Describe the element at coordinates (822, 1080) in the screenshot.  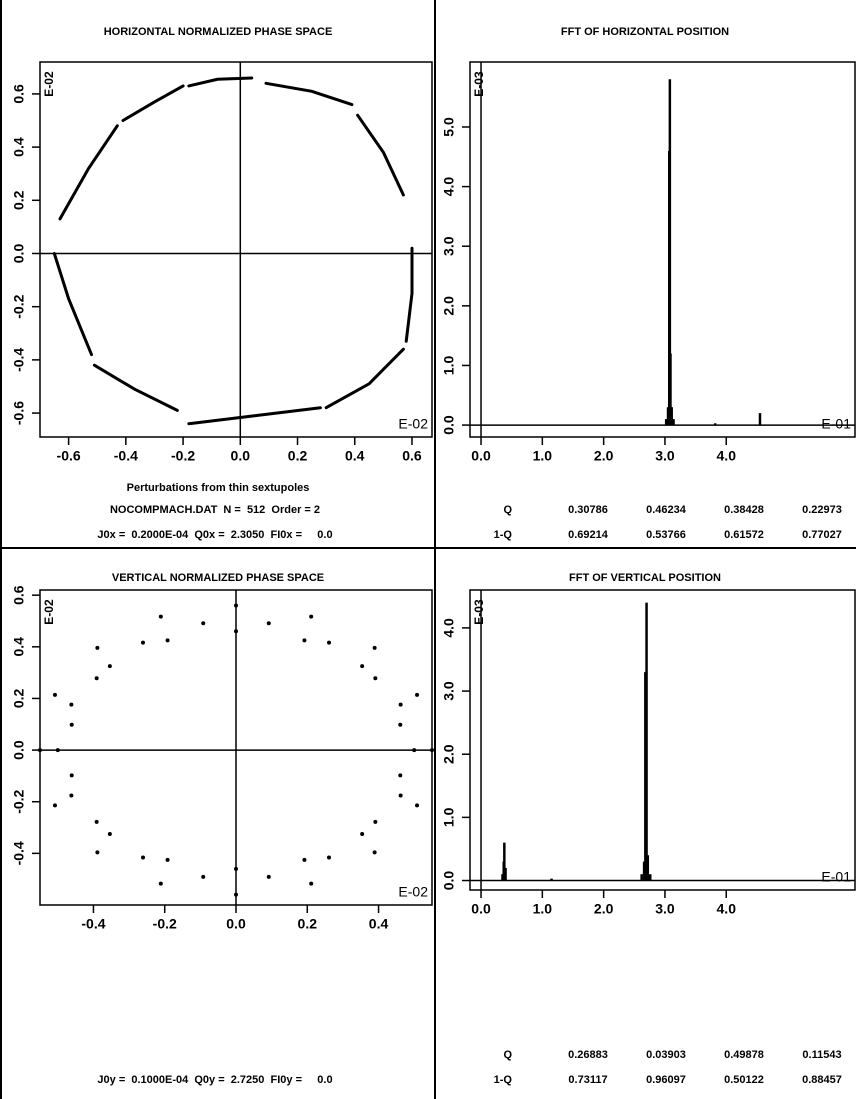
I see `q-table-cell: 0.88457` at that location.